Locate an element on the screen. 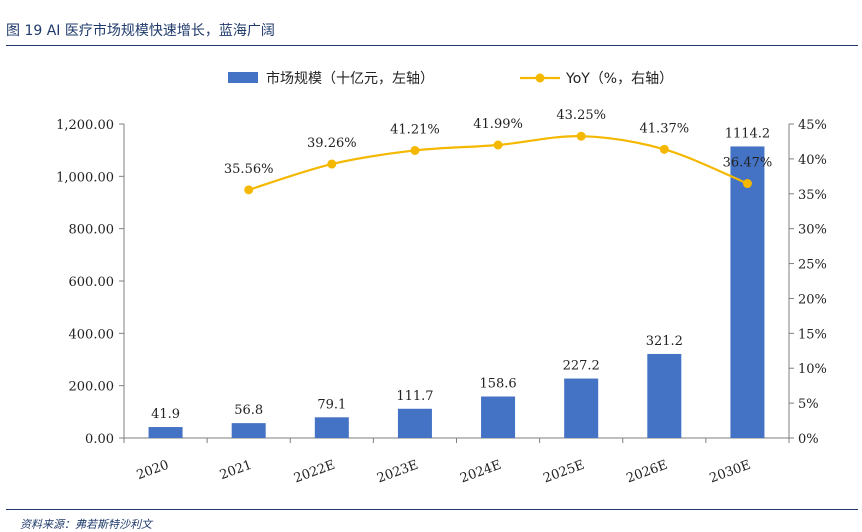  yoy-value-label: 39.26% is located at coordinates (332, 143).